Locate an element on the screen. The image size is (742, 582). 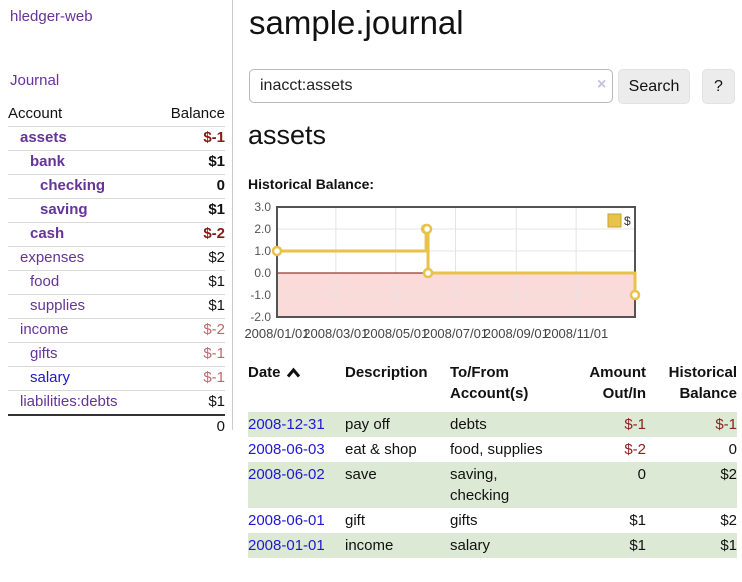
chart-border is located at coordinates (456, 262).